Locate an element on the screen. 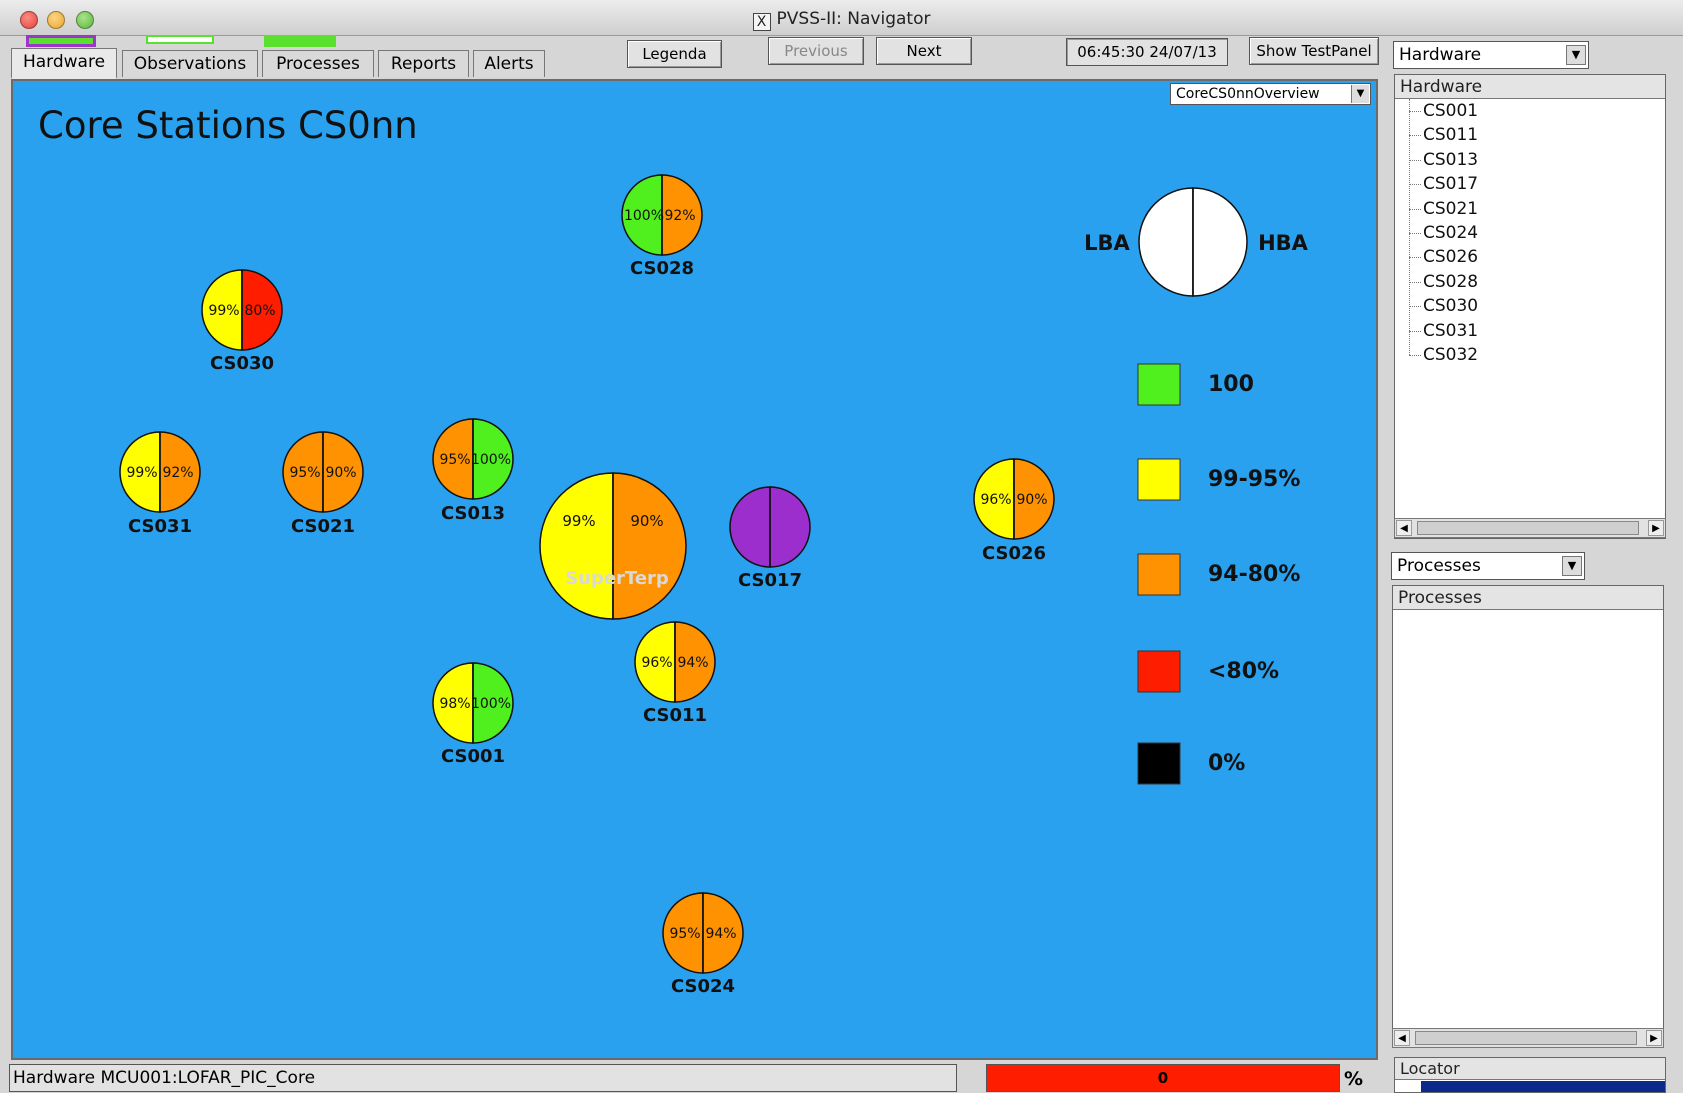 The width and height of the screenshot is (1683, 1093). lba-percentage: 95% is located at coordinates (454, 460).